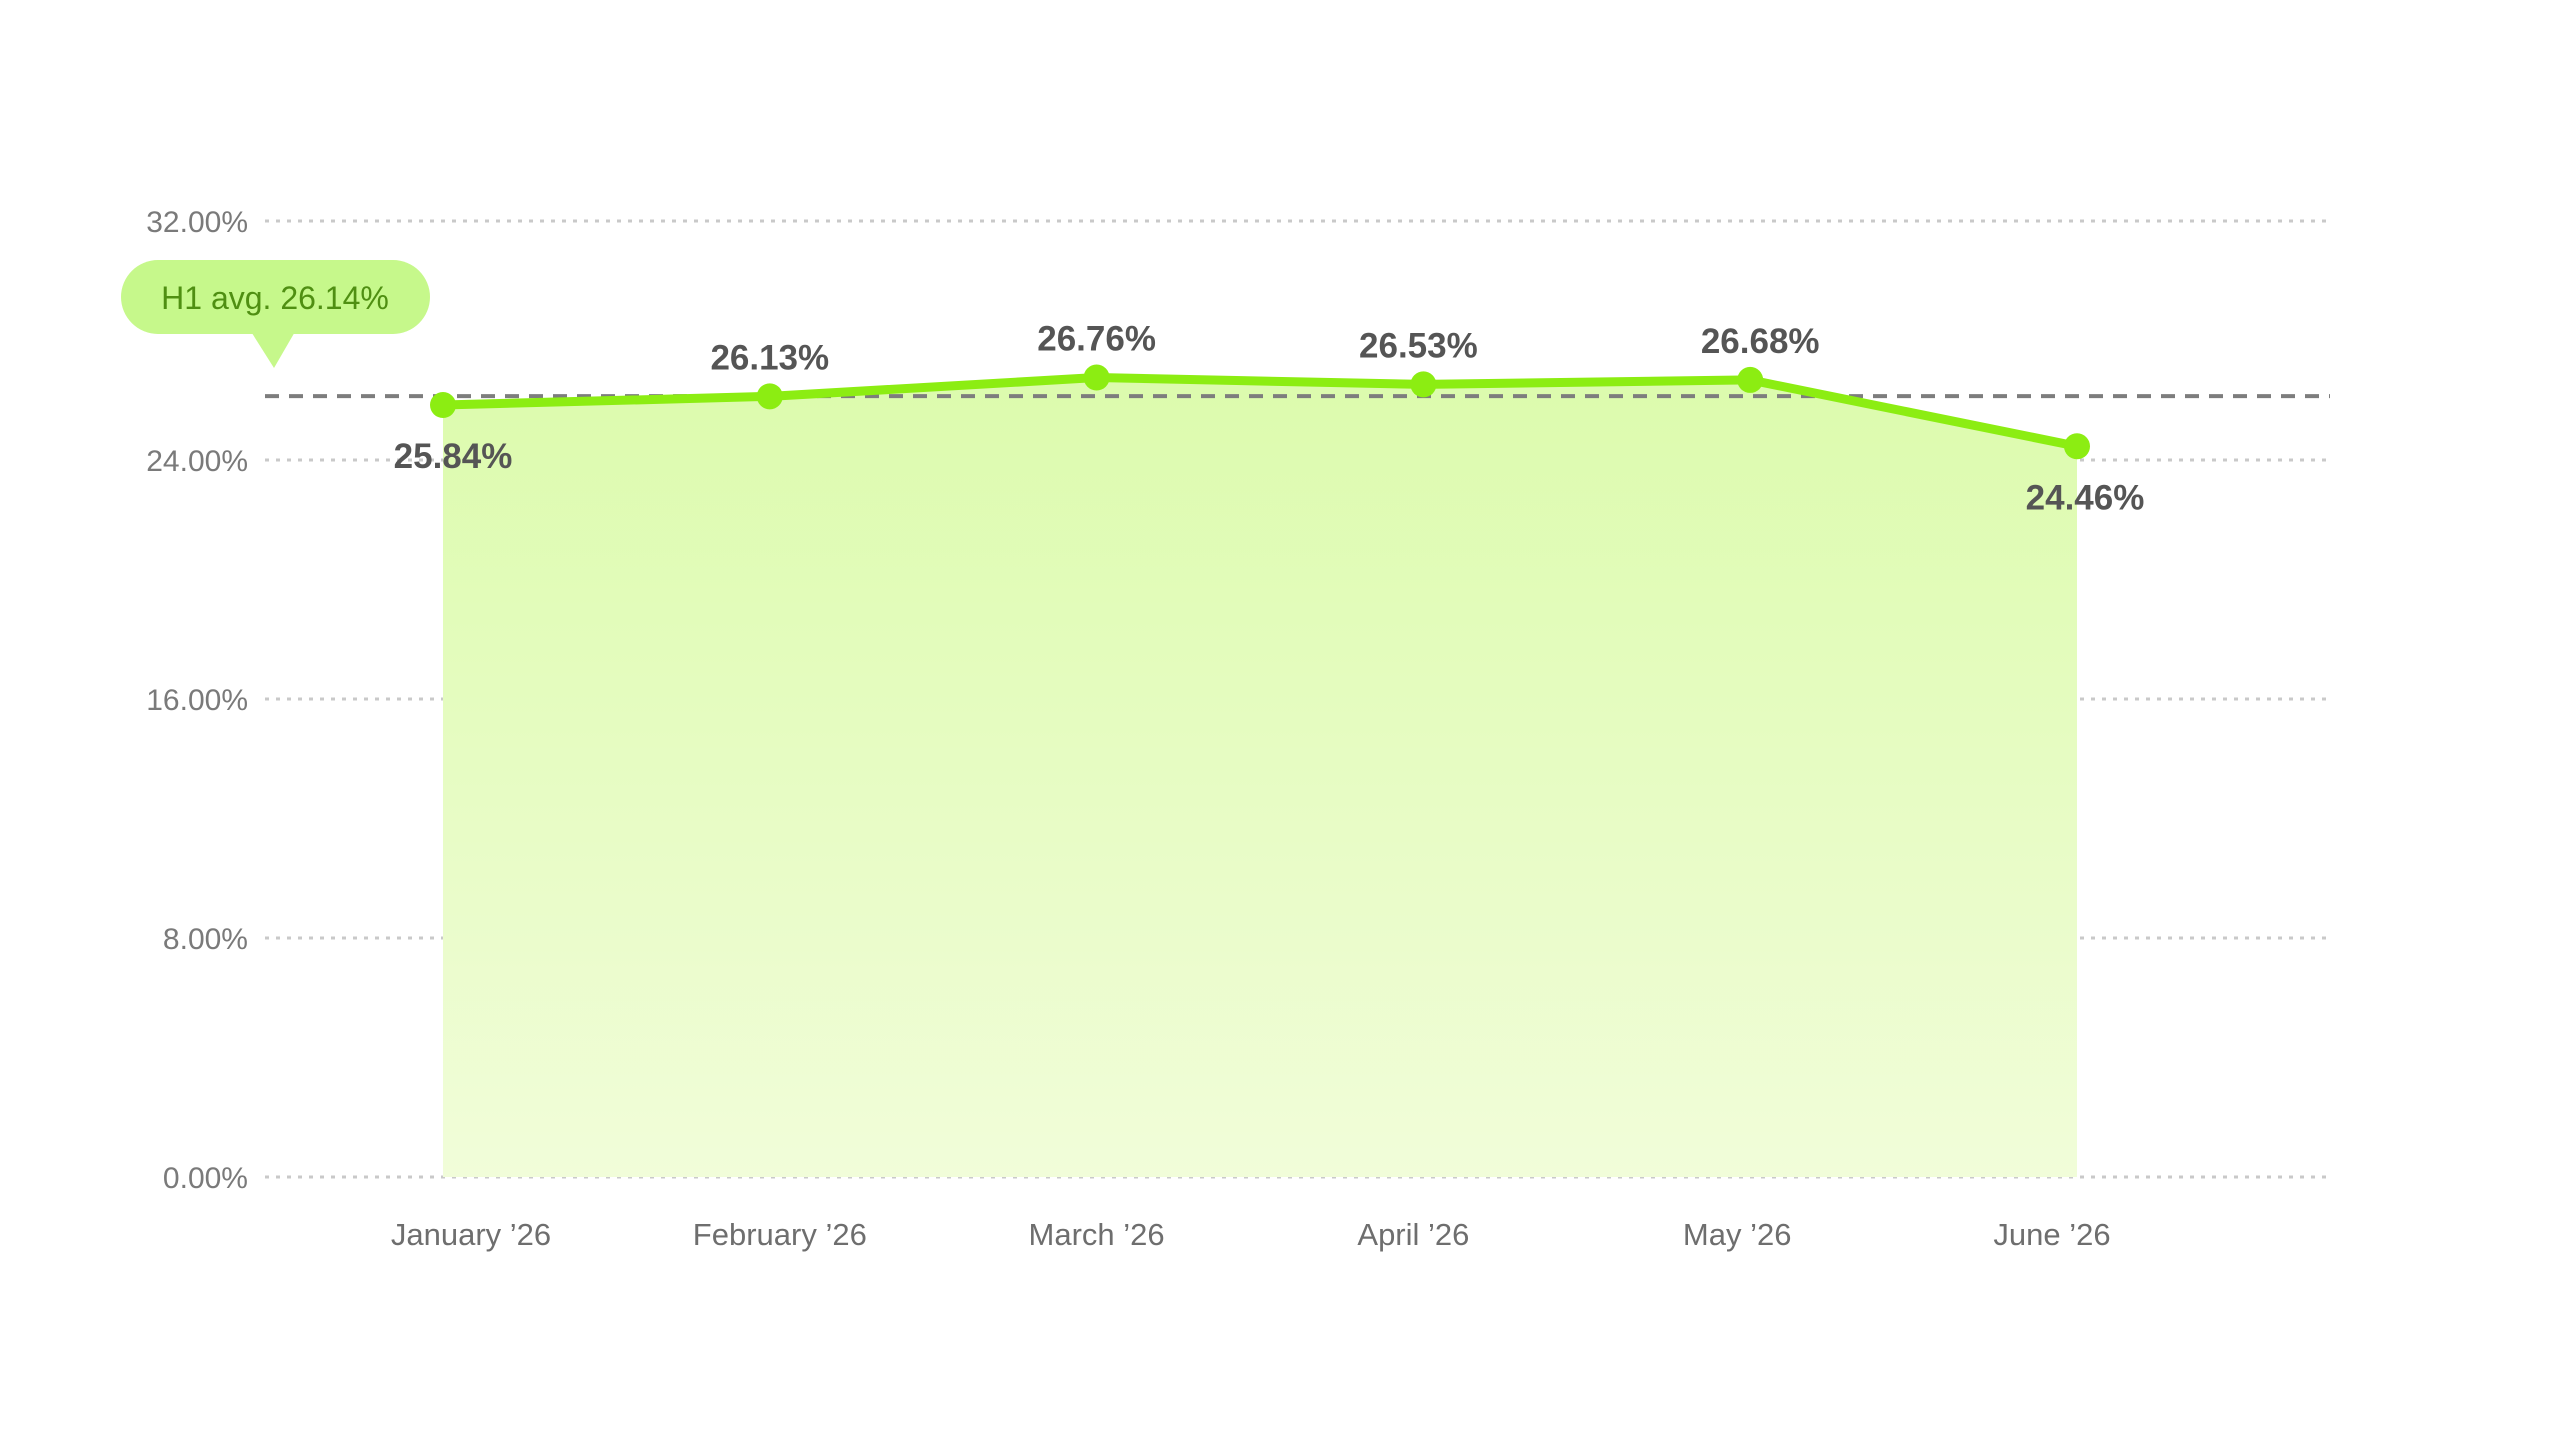 This screenshot has height=1440, width=2560. I want to click on x-tick-label: May ’26, so click(1737, 1234).